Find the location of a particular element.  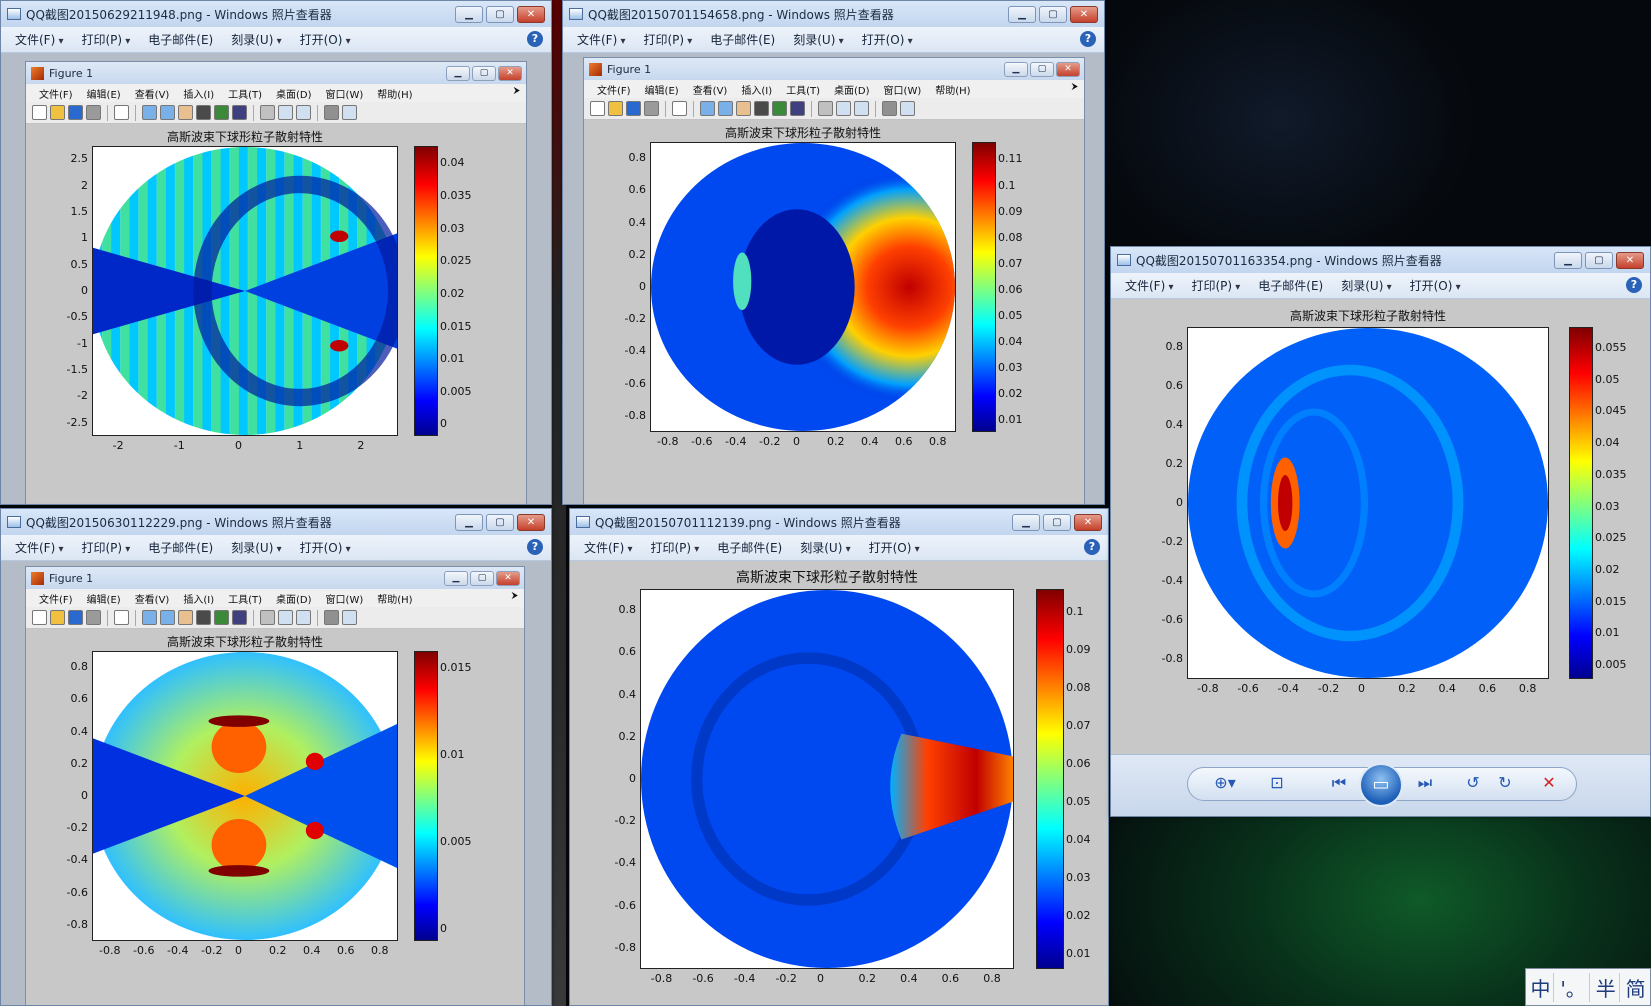

menu-overflow-icon: ⮞ is located at coordinates (514, 596).